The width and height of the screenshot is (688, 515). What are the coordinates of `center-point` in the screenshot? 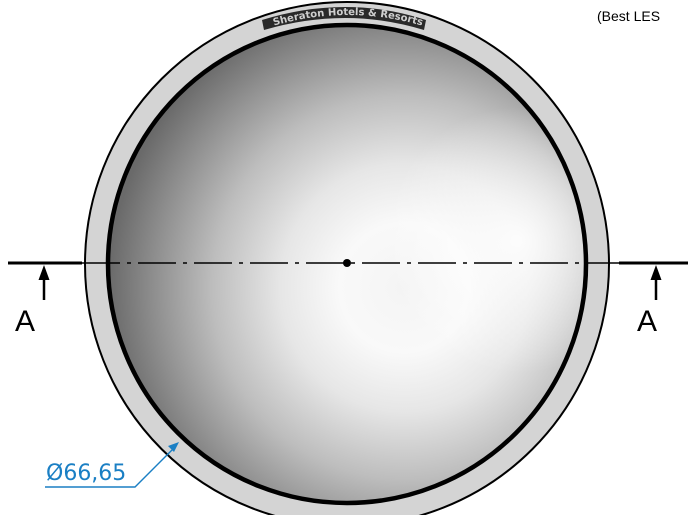 It's located at (347, 263).